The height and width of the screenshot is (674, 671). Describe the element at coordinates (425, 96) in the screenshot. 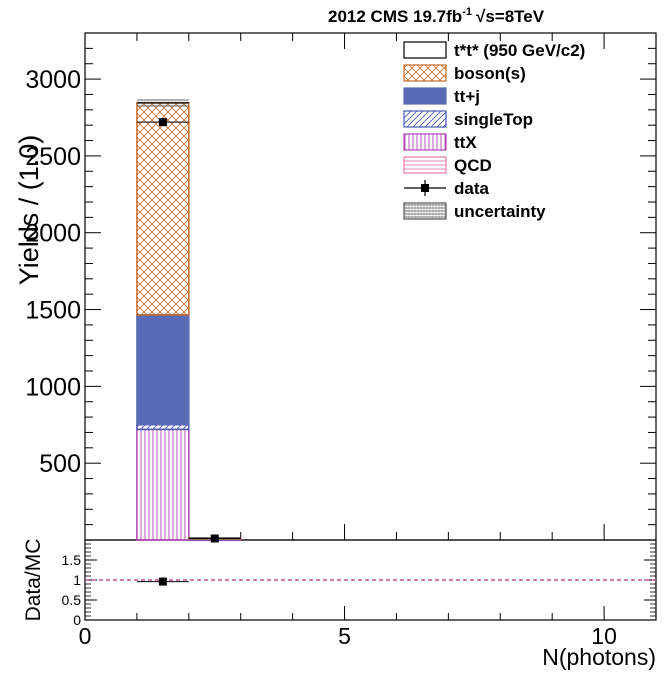

I see `legend-swatch-ttj` at that location.